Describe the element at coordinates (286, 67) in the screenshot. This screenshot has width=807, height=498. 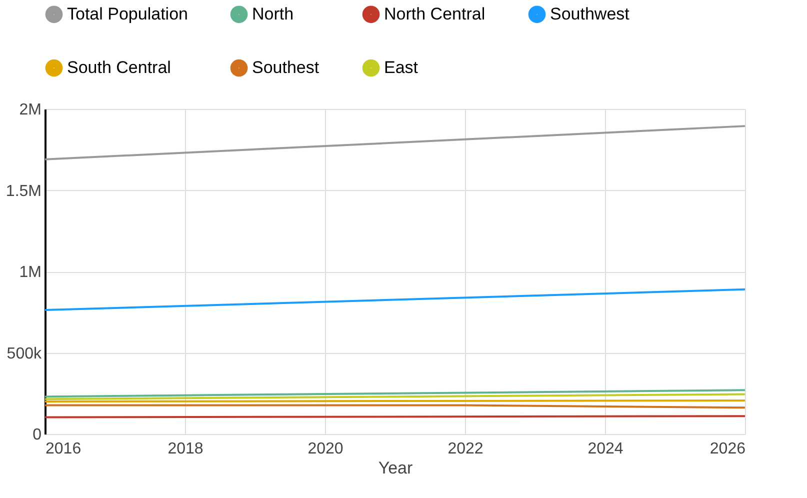
I see `legend-label: Southest` at that location.